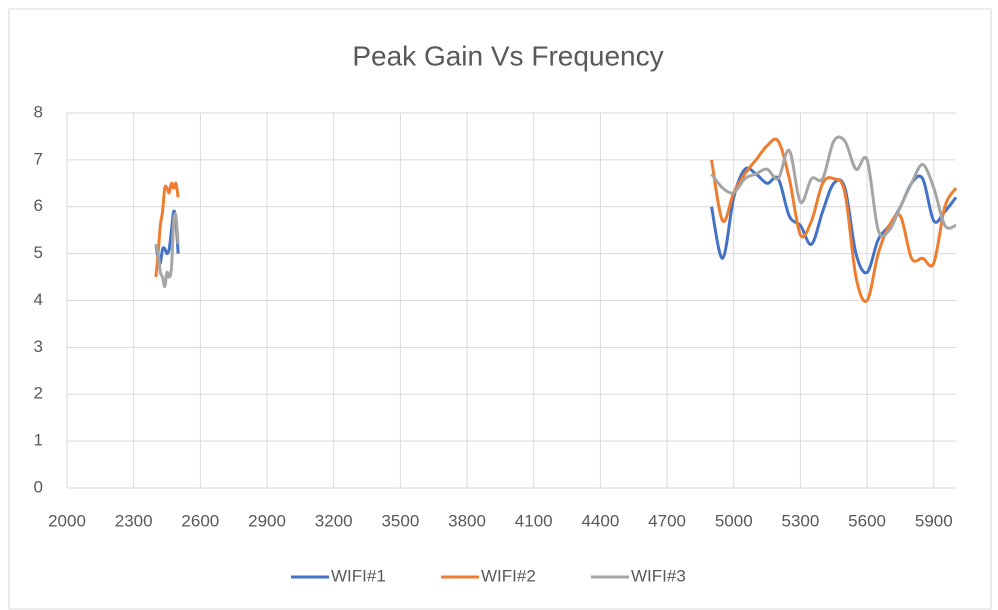  I want to click on x-tick-label: 5000, so click(734, 520).